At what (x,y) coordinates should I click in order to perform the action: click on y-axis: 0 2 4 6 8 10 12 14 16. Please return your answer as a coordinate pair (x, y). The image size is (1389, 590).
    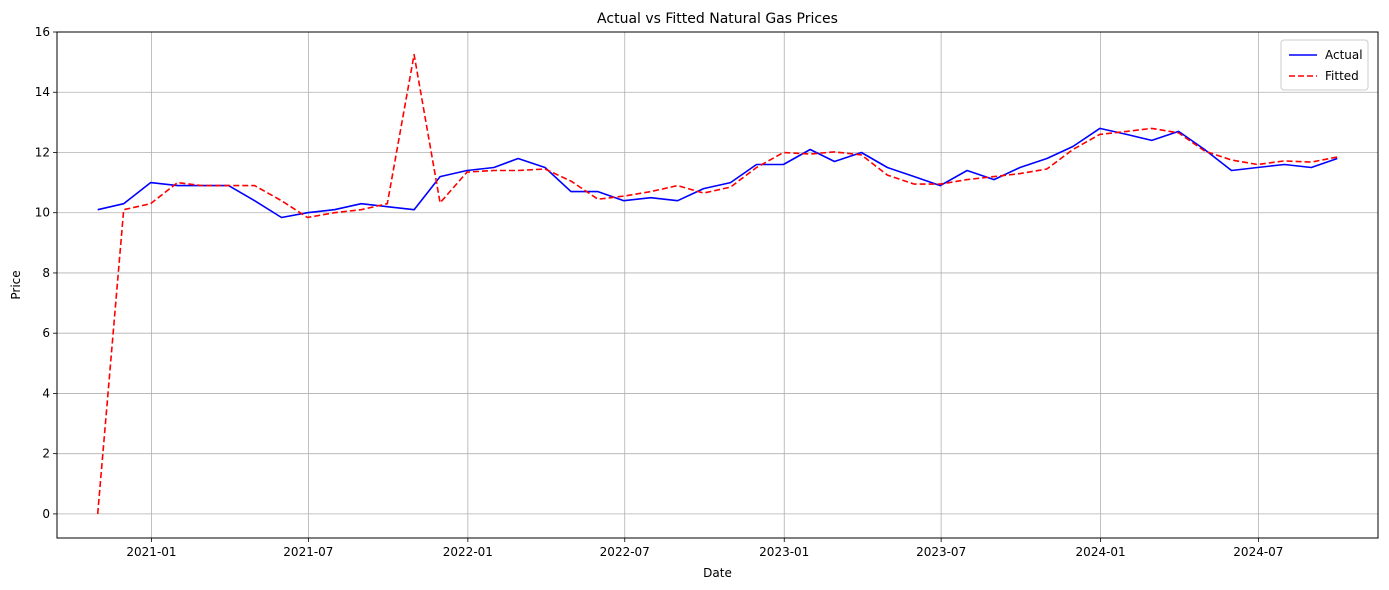
    Looking at the image, I should click on (46, 273).